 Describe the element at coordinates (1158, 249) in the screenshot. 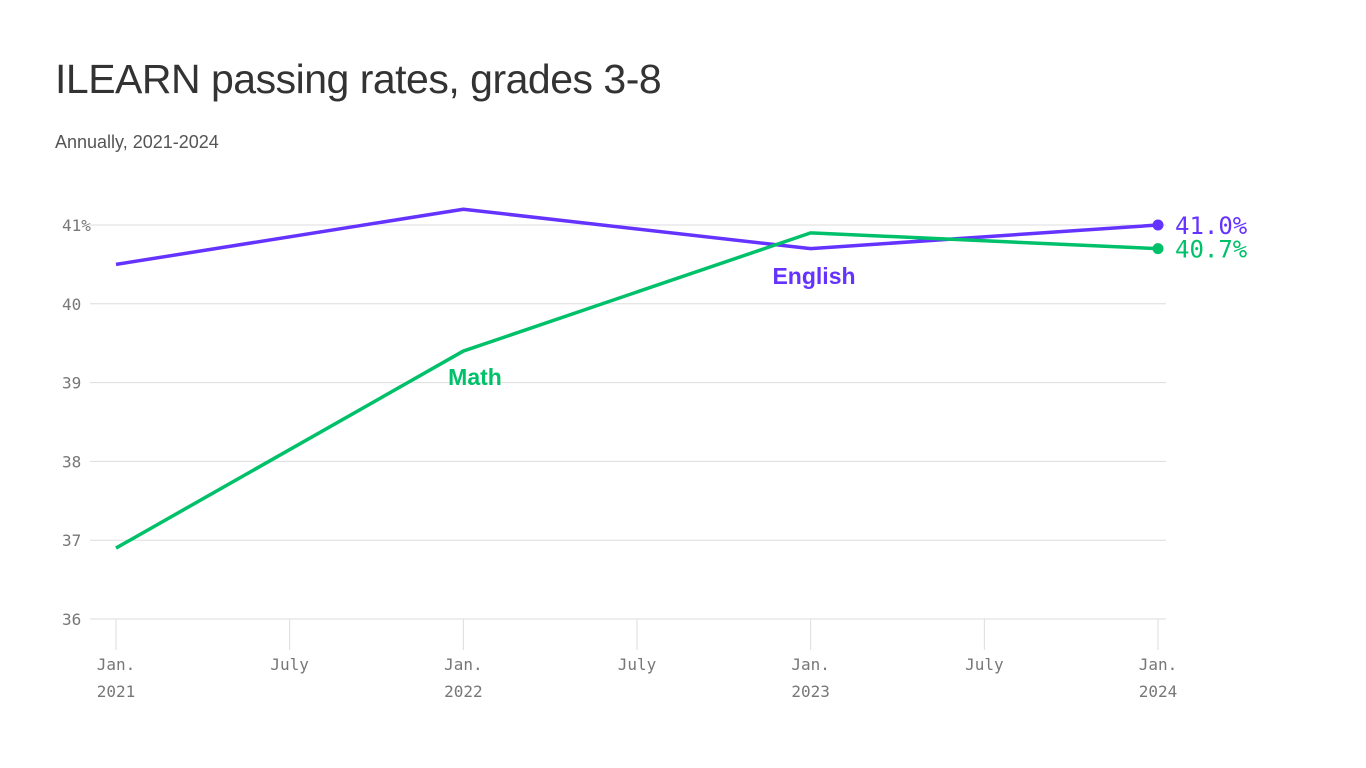

I see `end-point-math` at that location.